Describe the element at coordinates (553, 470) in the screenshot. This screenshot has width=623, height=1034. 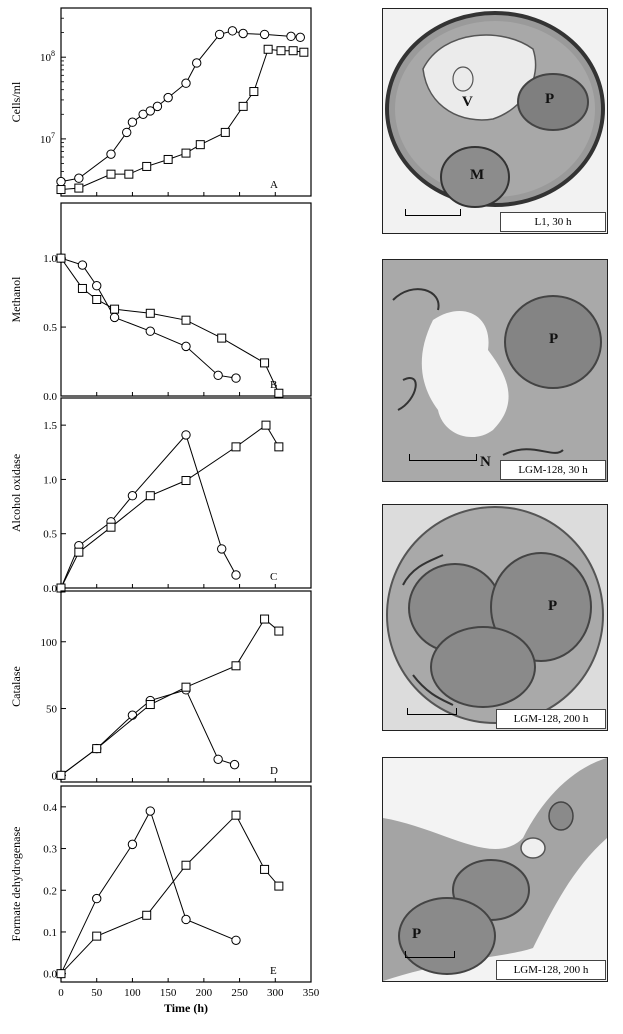
I see `micrograph-caption: LGM-128, 30 h` at that location.